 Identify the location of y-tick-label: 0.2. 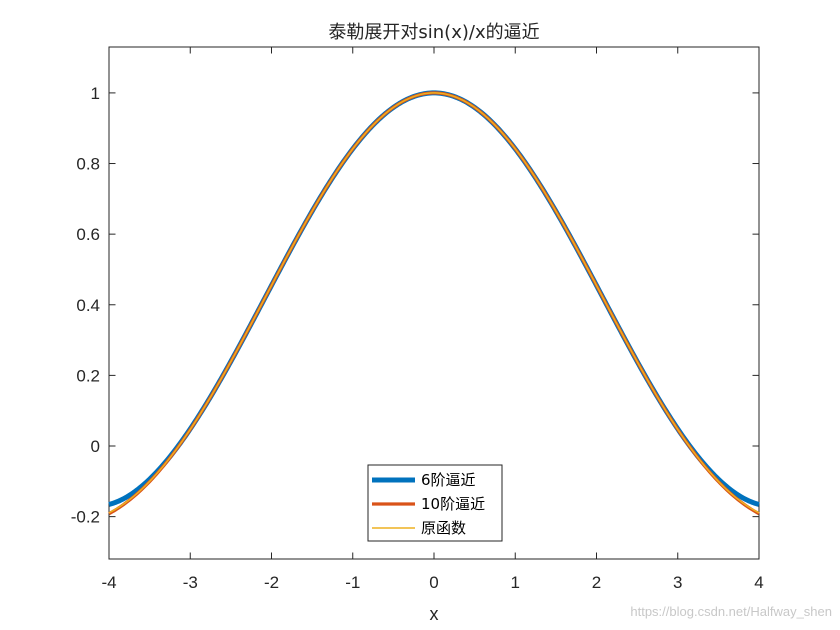
(88, 375).